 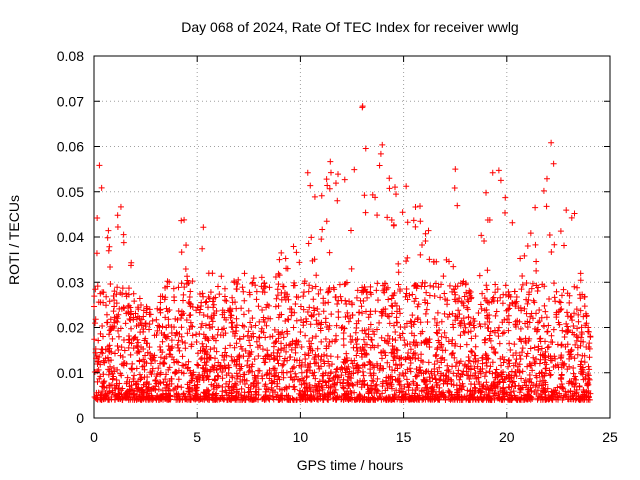 I want to click on x-tick-label: 15, so click(x=404, y=437).